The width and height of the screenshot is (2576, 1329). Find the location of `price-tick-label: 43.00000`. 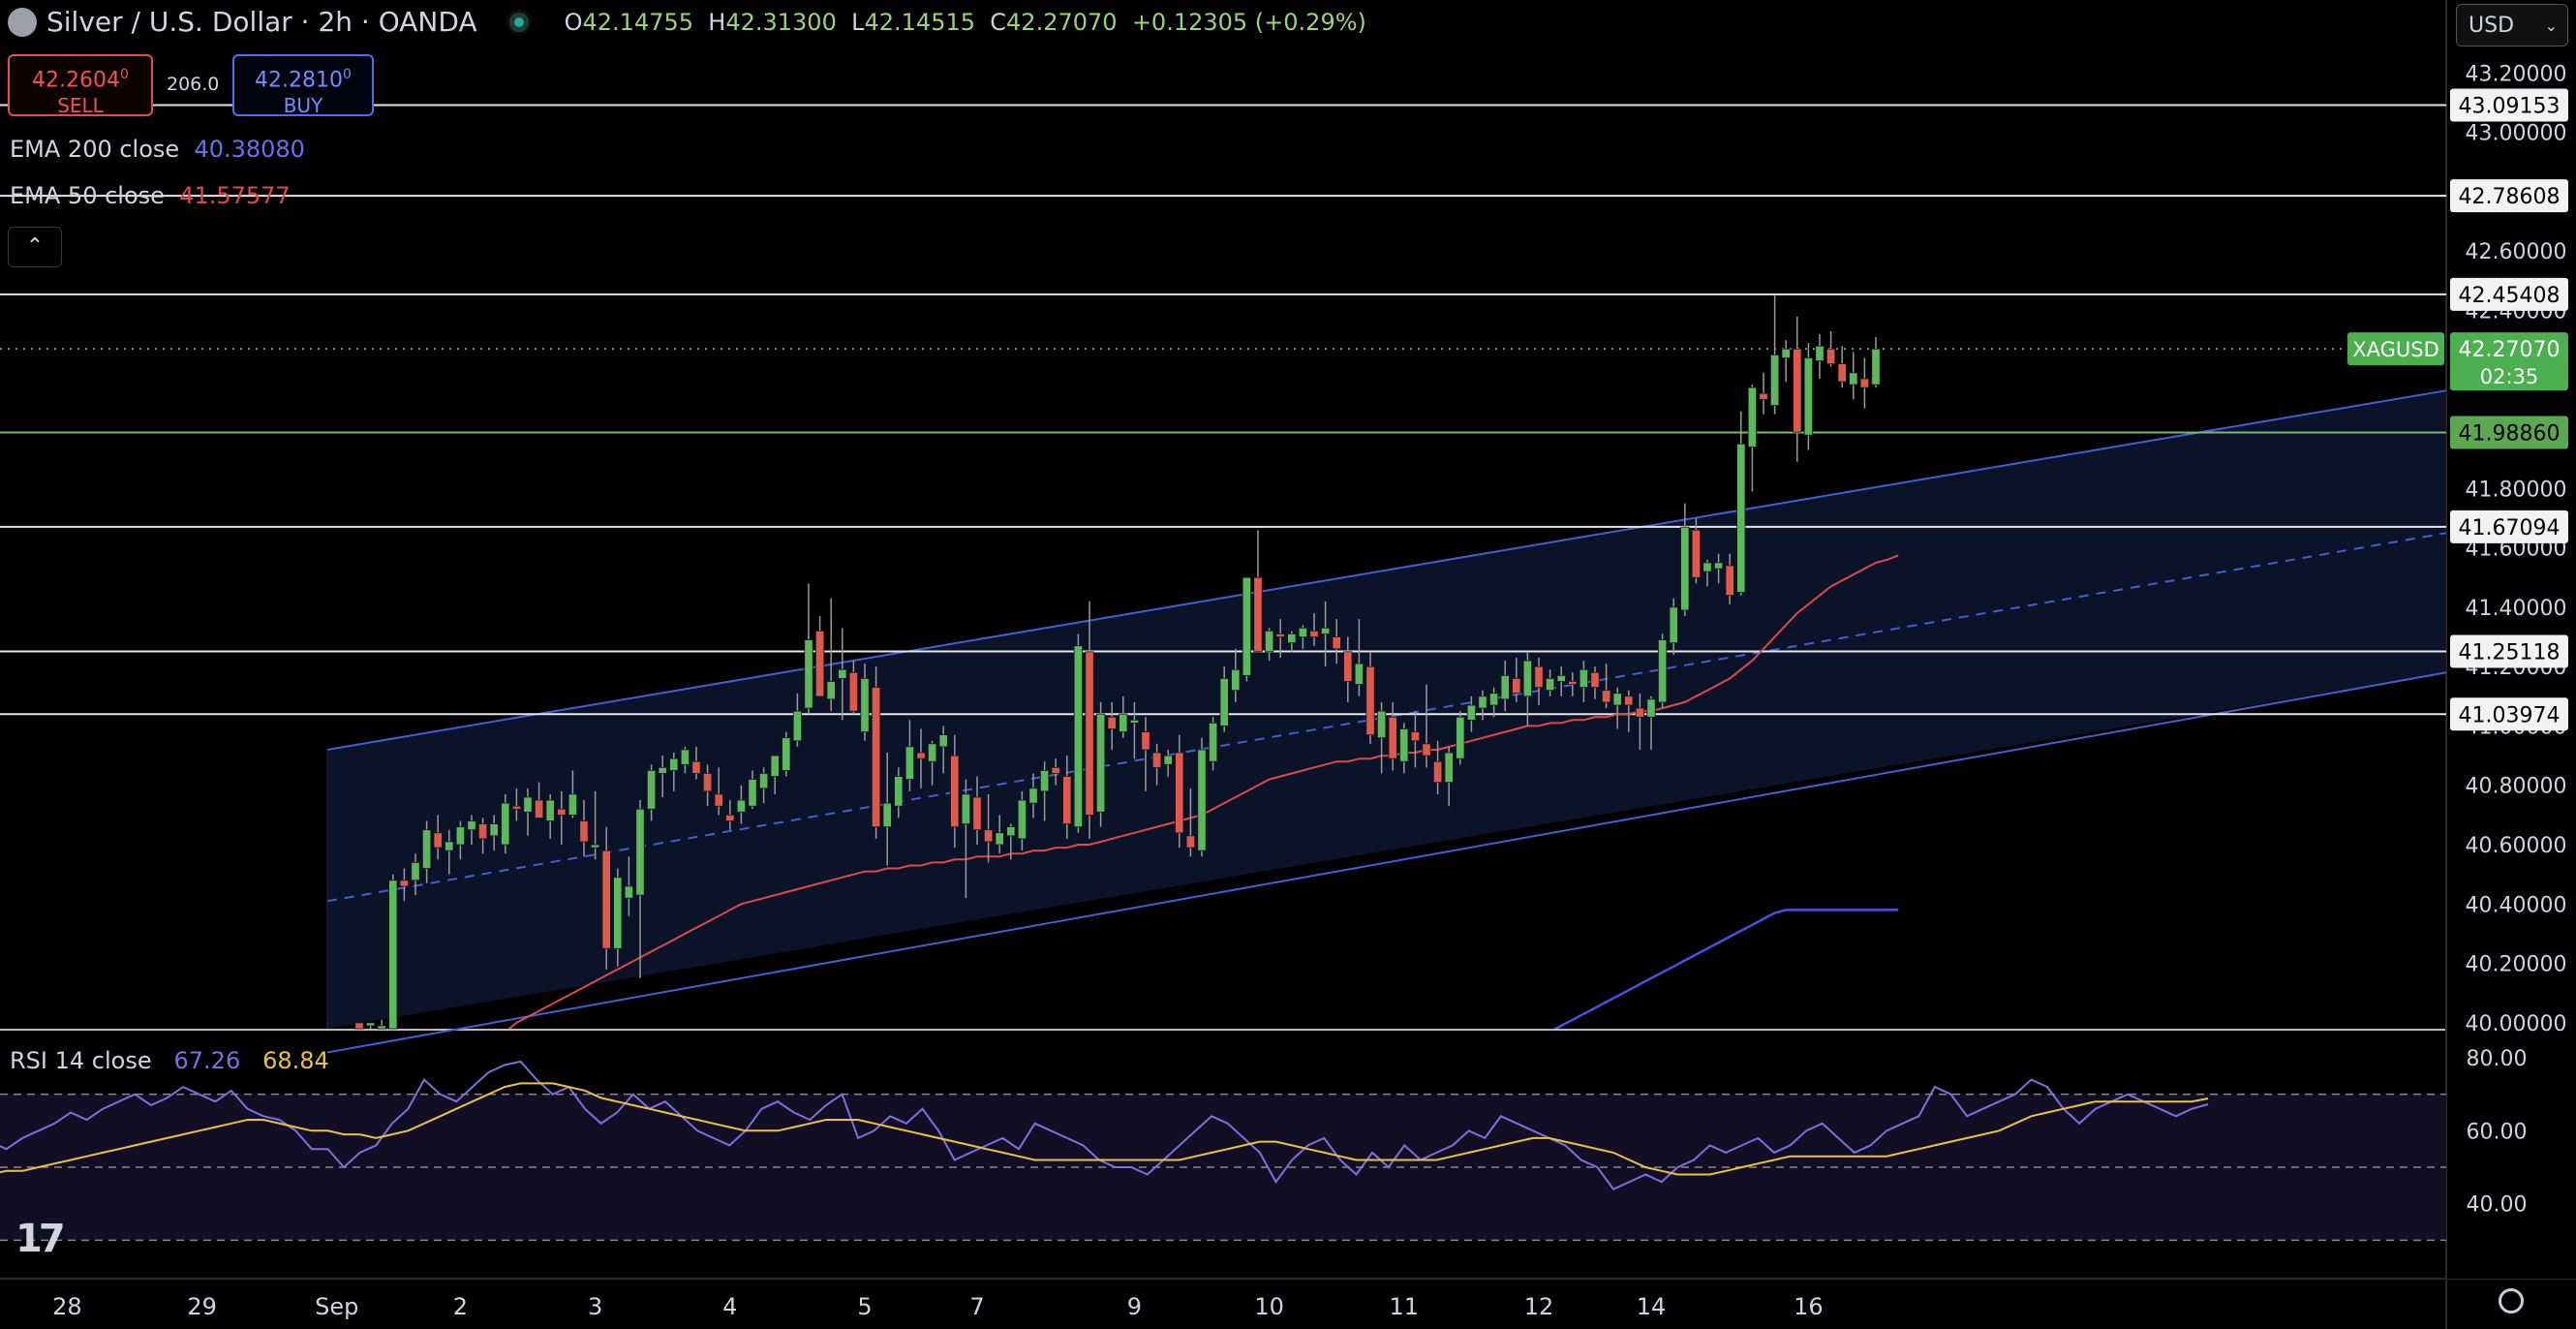

price-tick-label: 43.00000 is located at coordinates (2516, 134).